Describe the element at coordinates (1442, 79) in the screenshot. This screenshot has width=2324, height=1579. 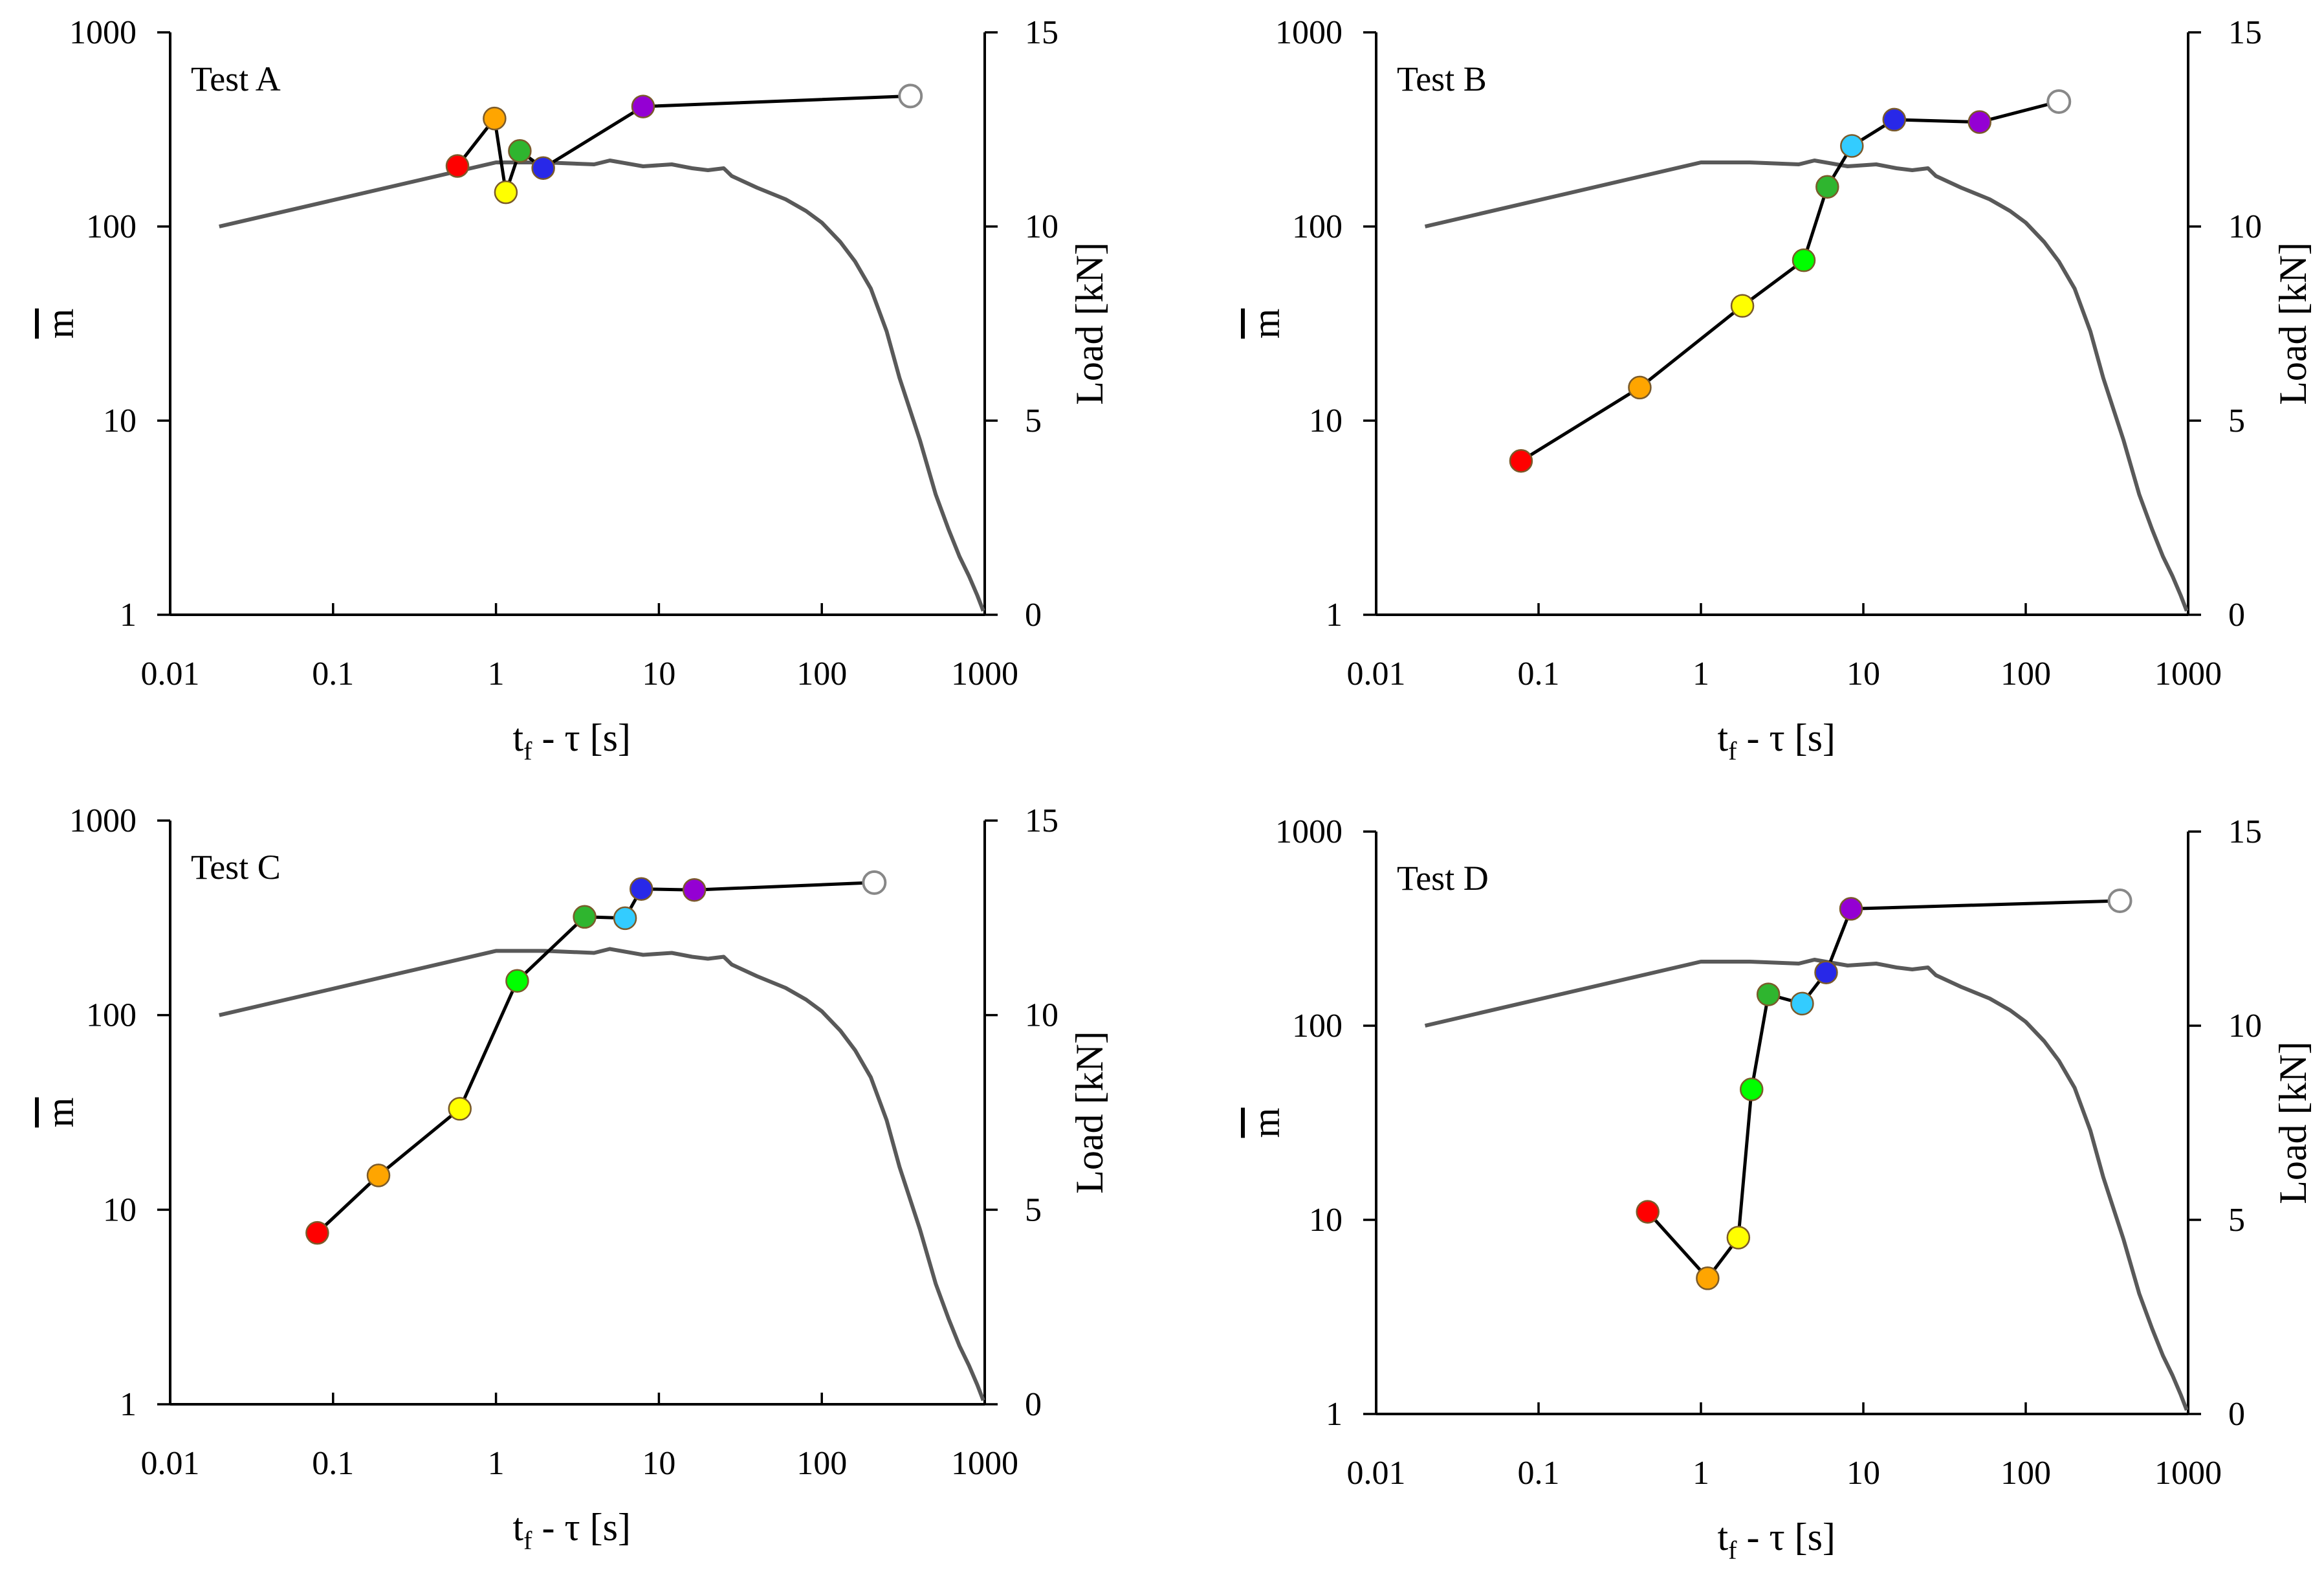
I see `panel-label: Test B` at that location.